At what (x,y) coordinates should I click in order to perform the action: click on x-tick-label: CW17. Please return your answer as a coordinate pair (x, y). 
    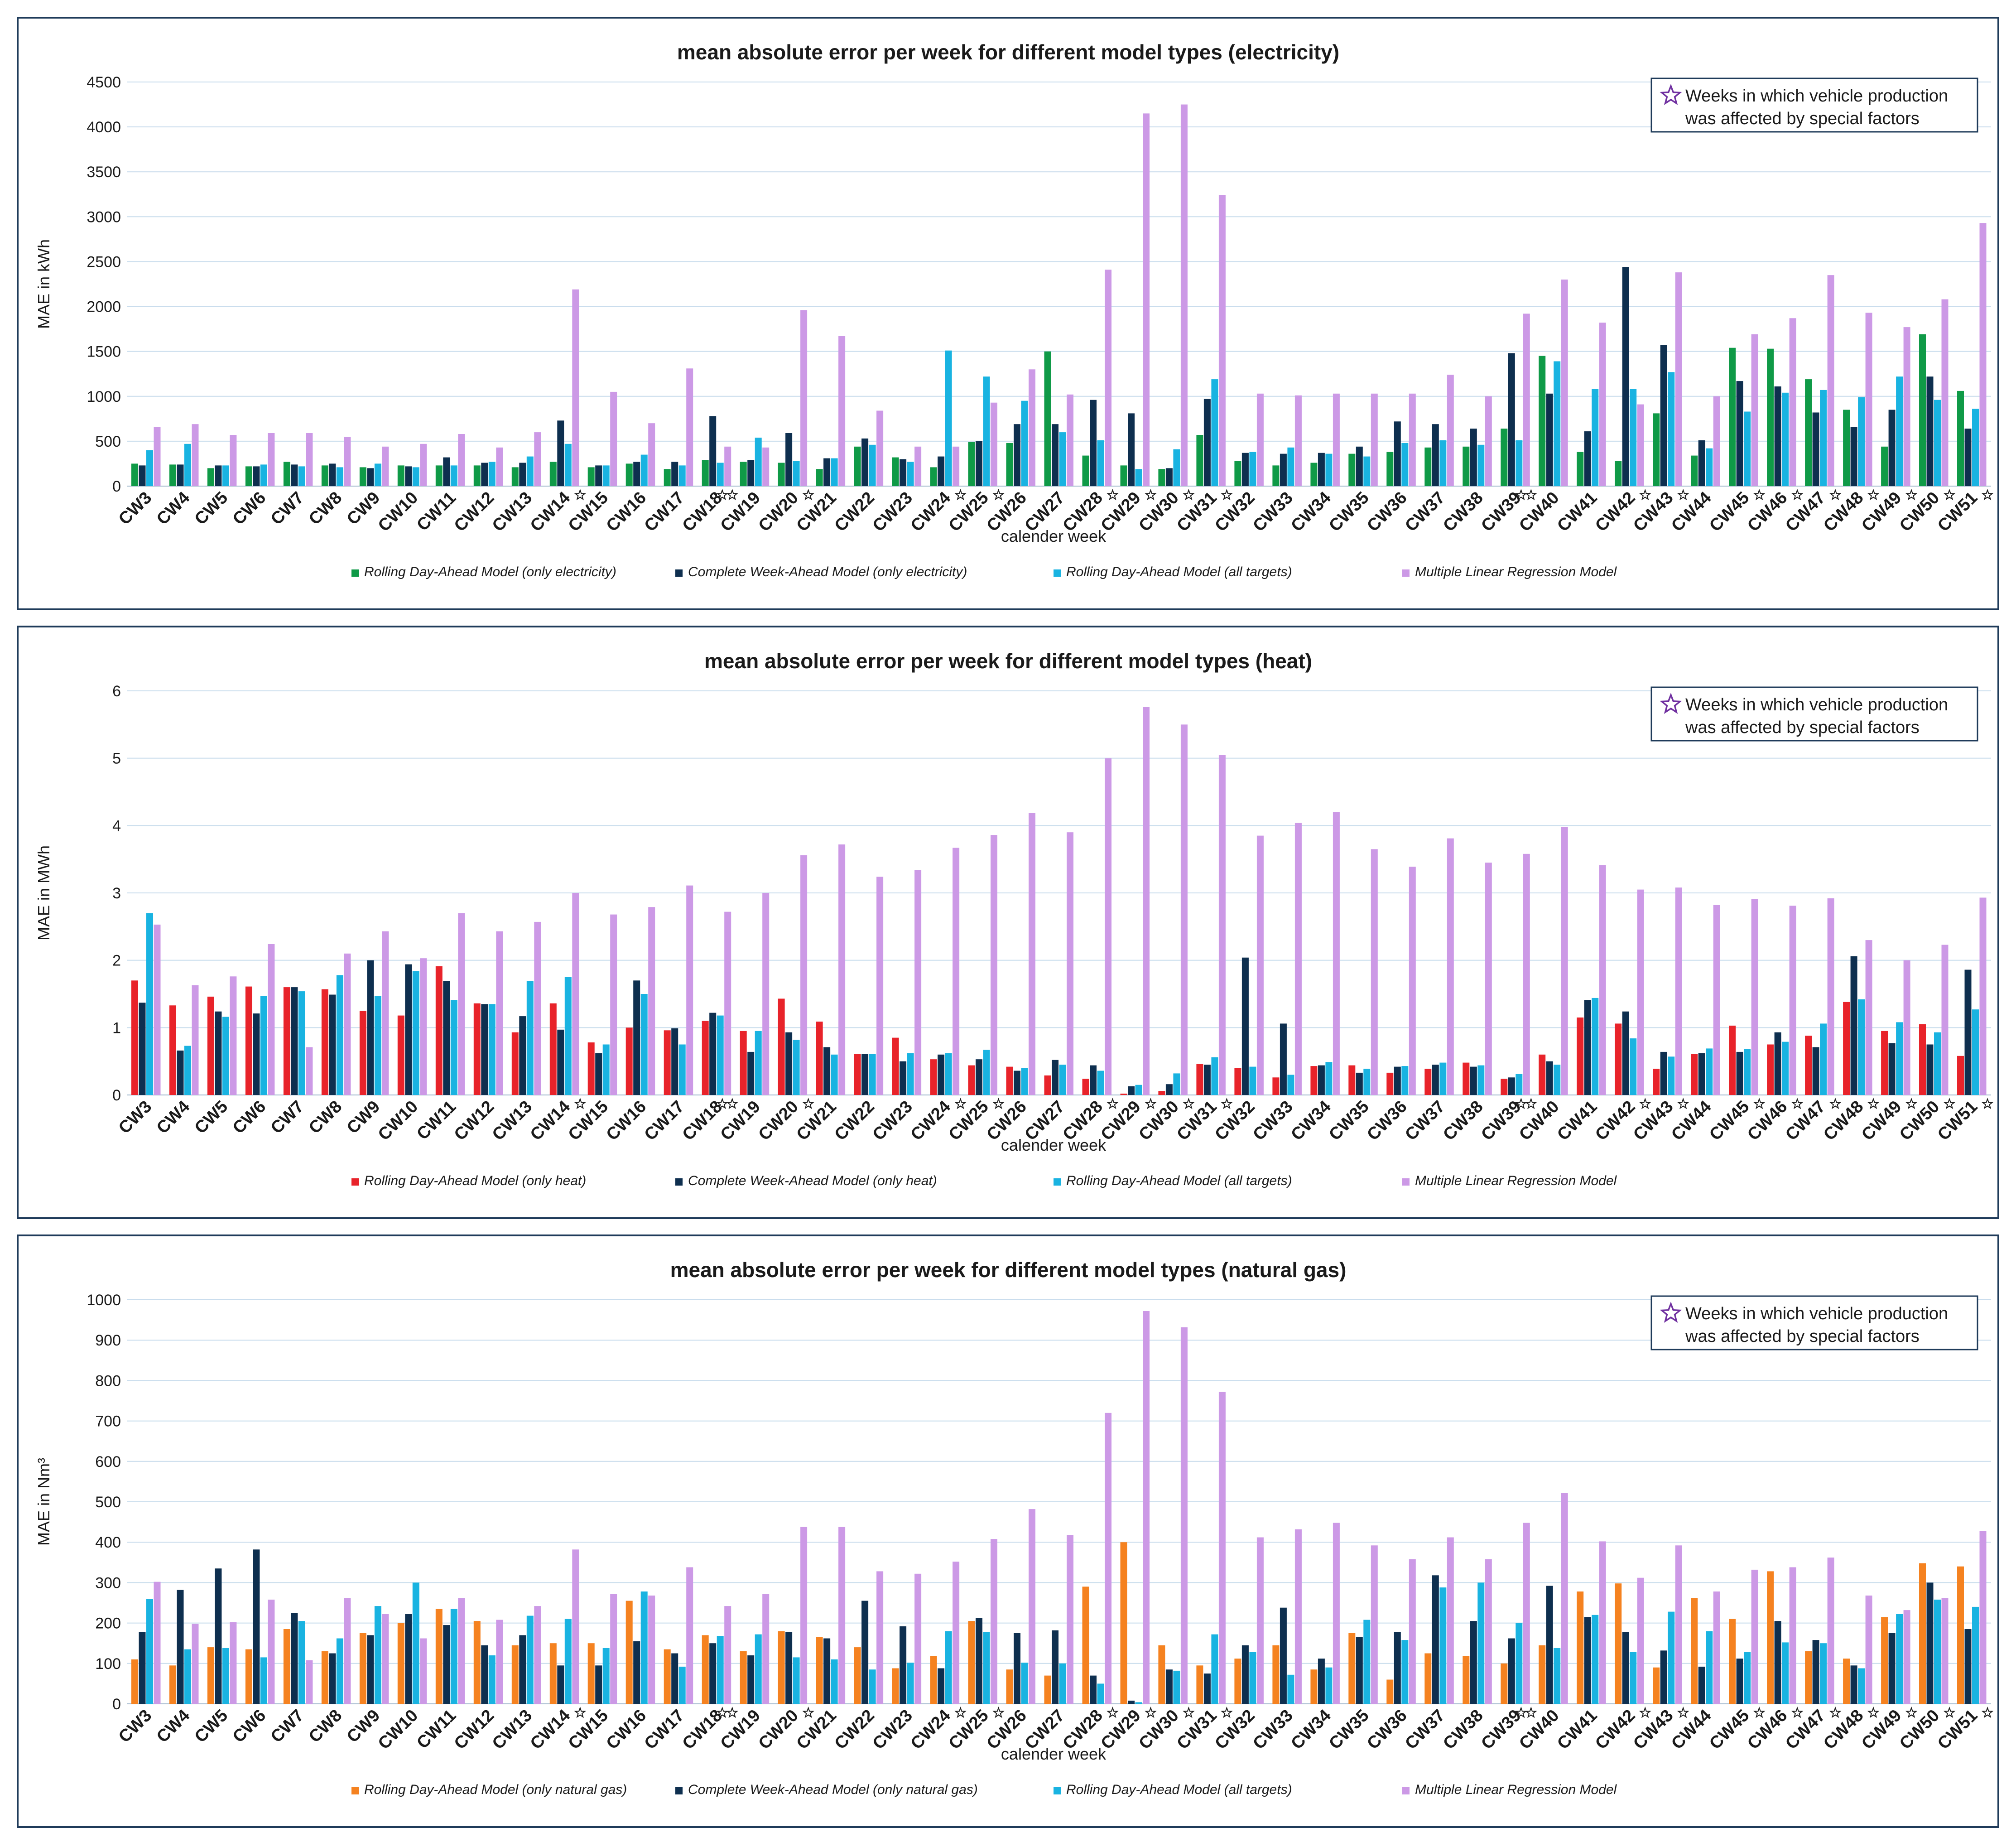
    Looking at the image, I should click on (664, 1121).